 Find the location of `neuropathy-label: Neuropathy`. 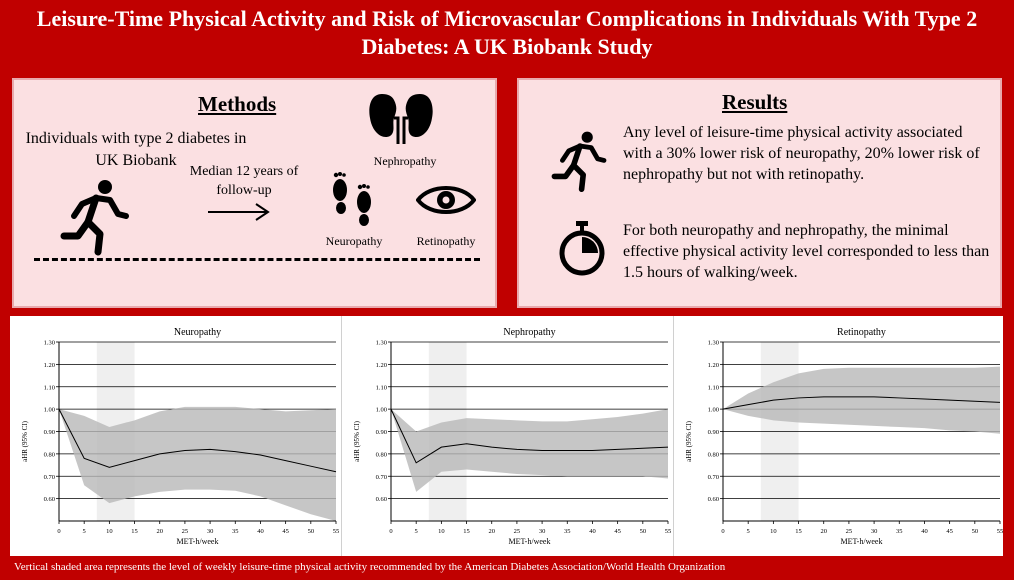

neuropathy-label: Neuropathy is located at coordinates (354, 241).